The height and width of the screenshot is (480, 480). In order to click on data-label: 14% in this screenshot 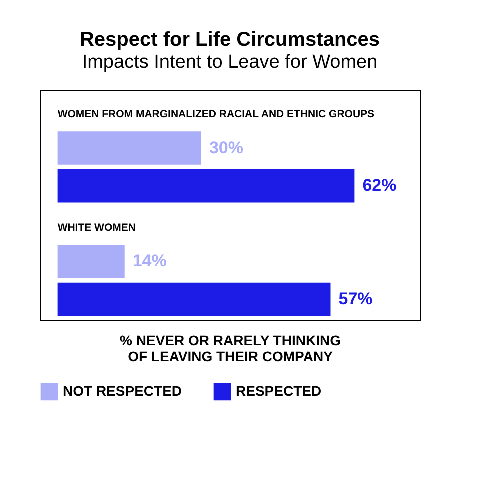, I will do `click(149, 261)`.